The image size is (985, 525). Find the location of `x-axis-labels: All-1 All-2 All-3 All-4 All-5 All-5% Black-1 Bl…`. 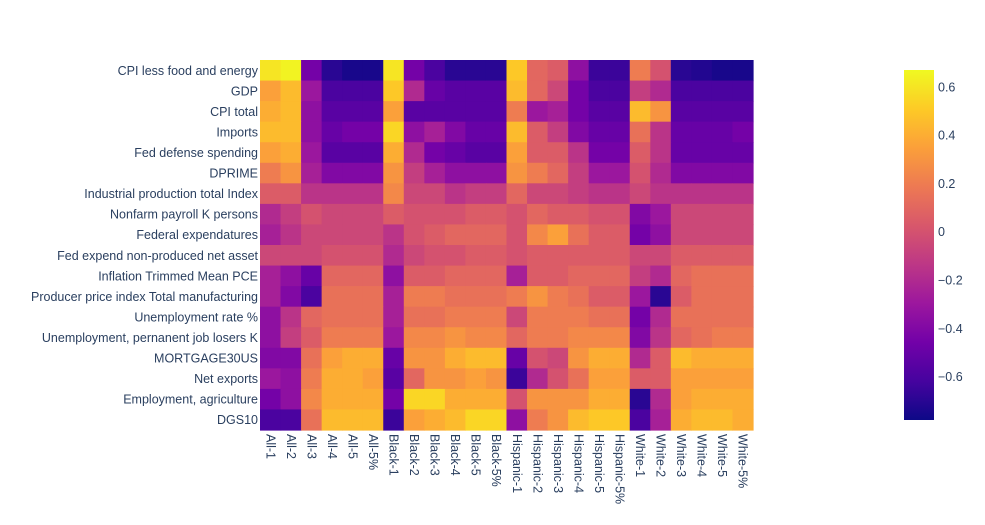

x-axis-labels: All-1 All-2 All-3 All-4 All-5 All-5% Black-1 Bl… is located at coordinates (506, 469).